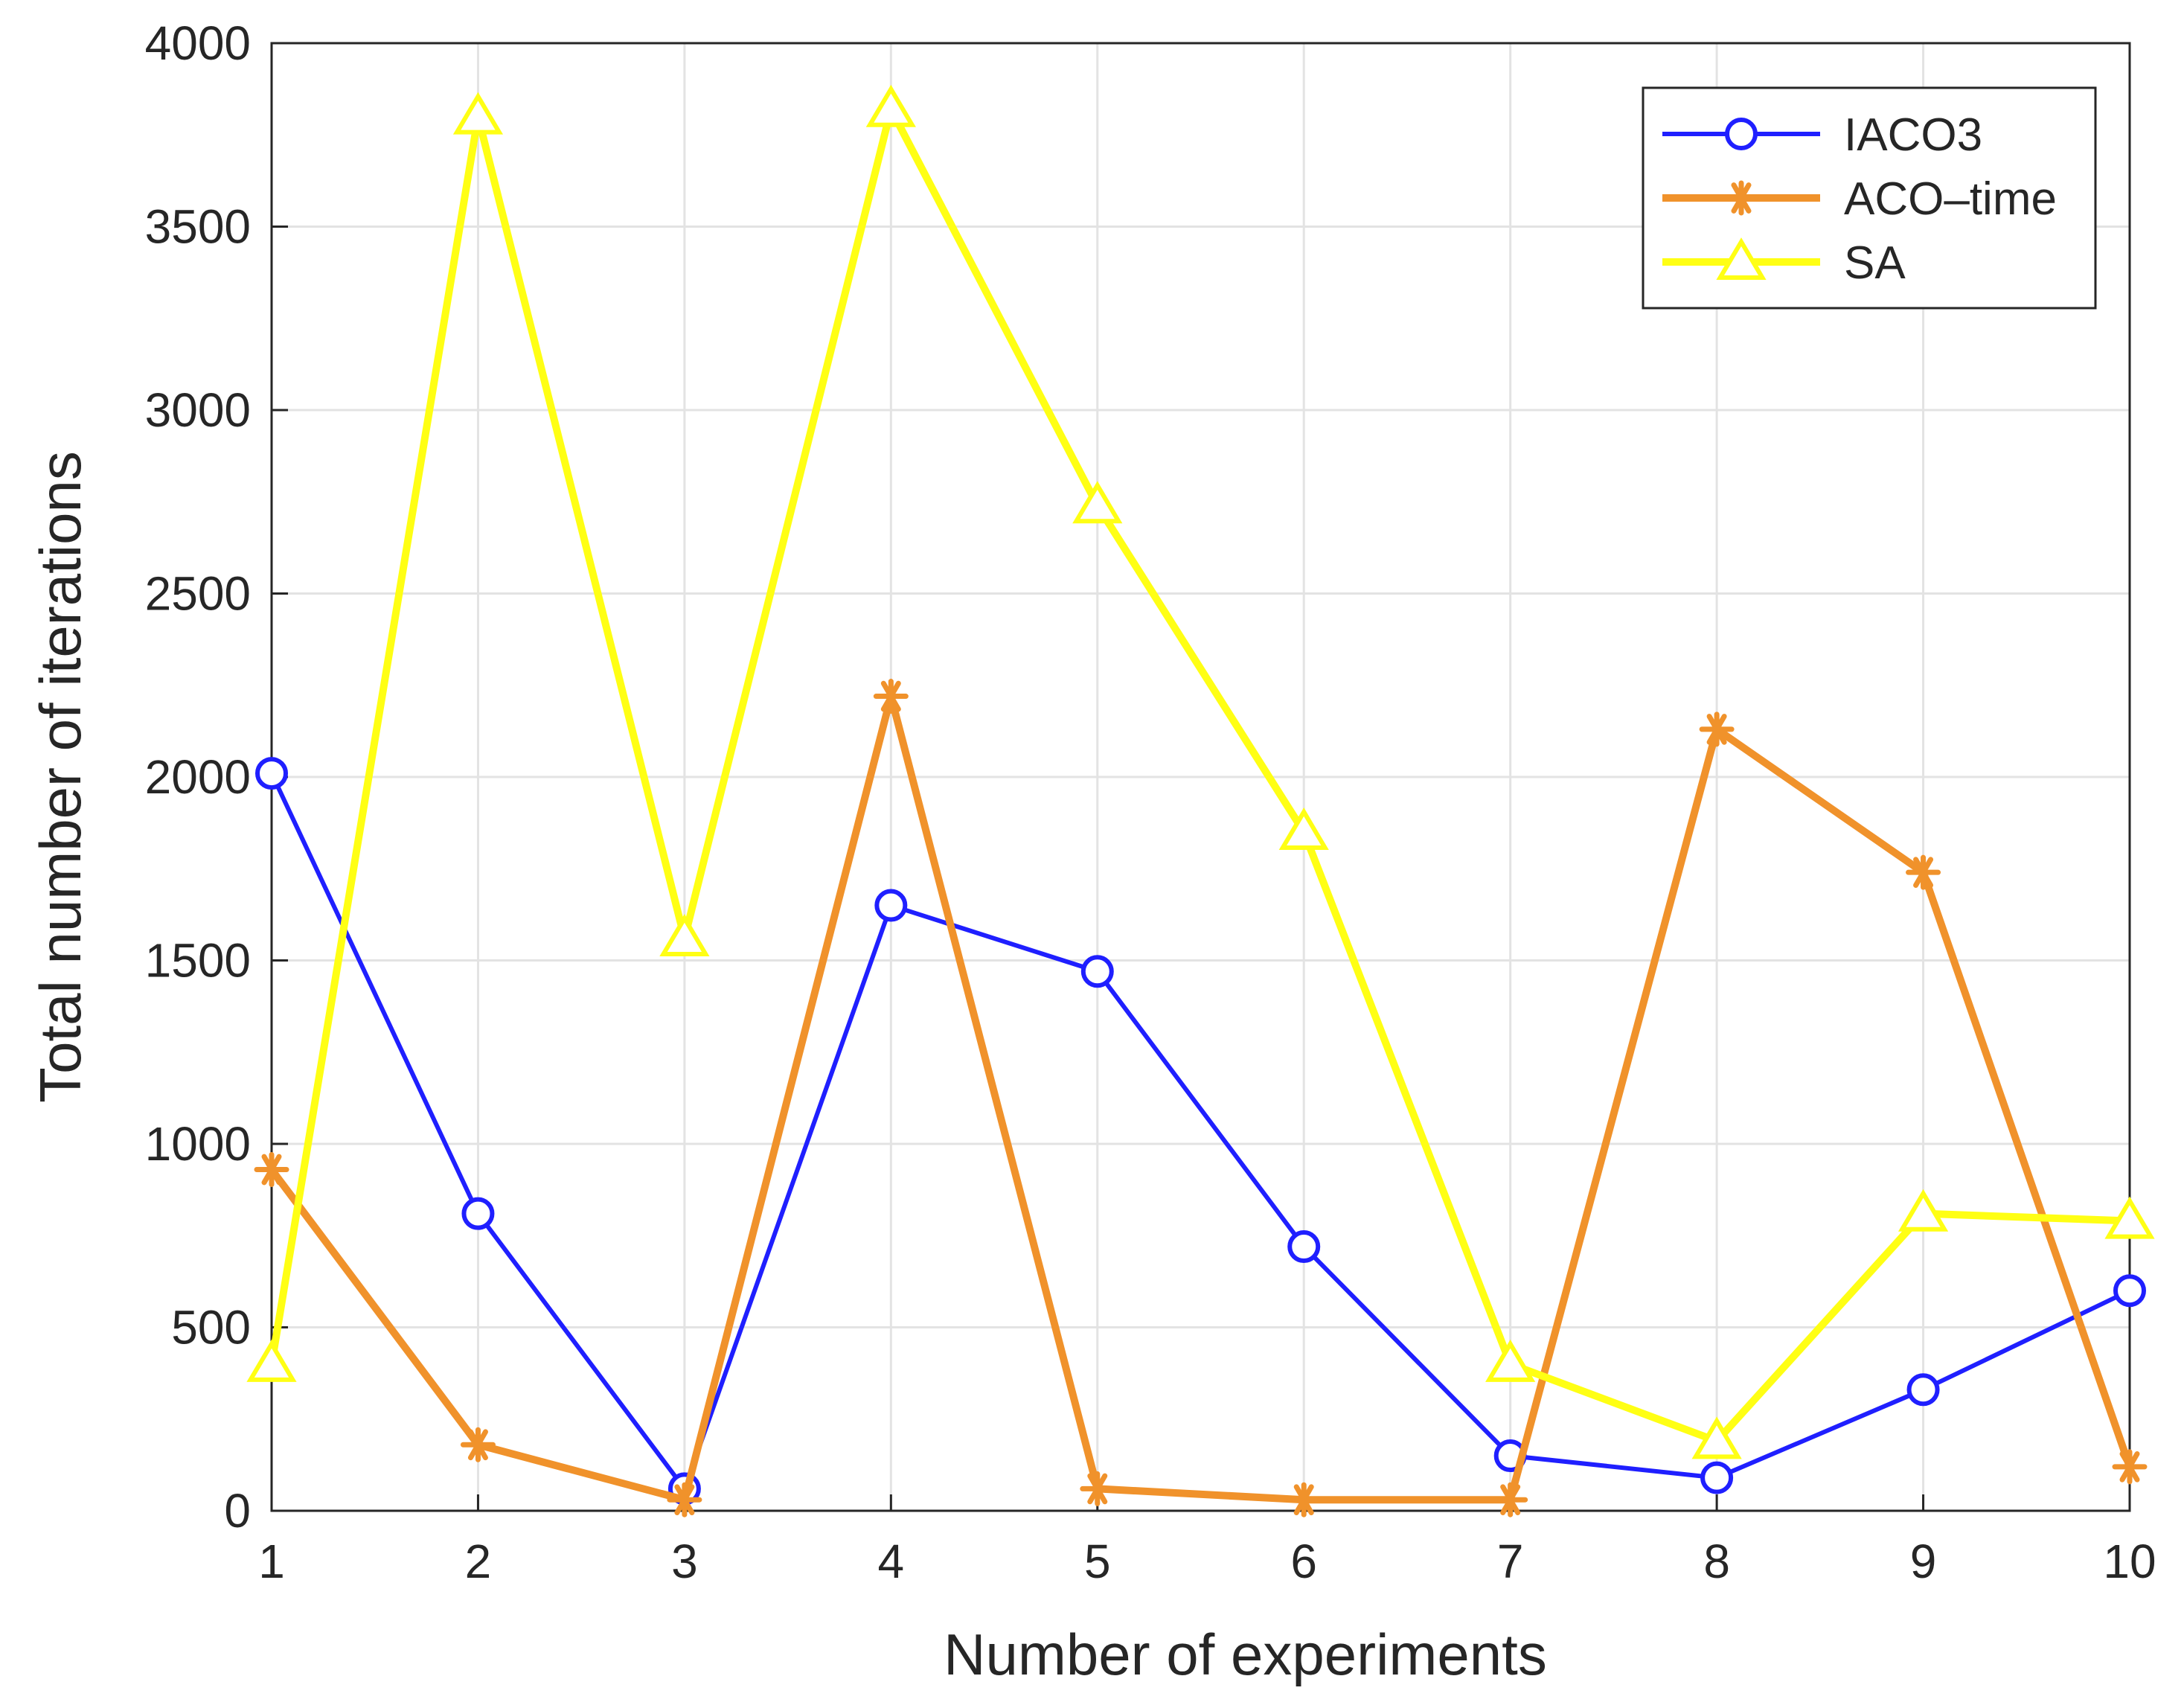 The height and width of the screenshot is (1708, 2184). What do you see at coordinates (1716, 1561) in the screenshot?
I see `x-tick-label: 8` at bounding box center [1716, 1561].